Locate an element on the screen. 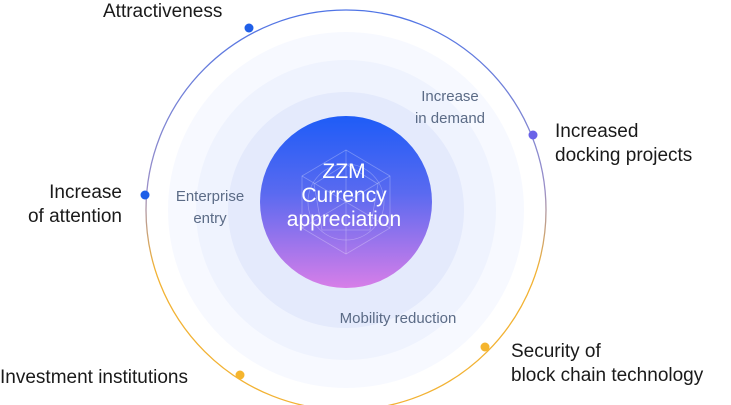  label-security: Security of block chain technology is located at coordinates (607, 363).